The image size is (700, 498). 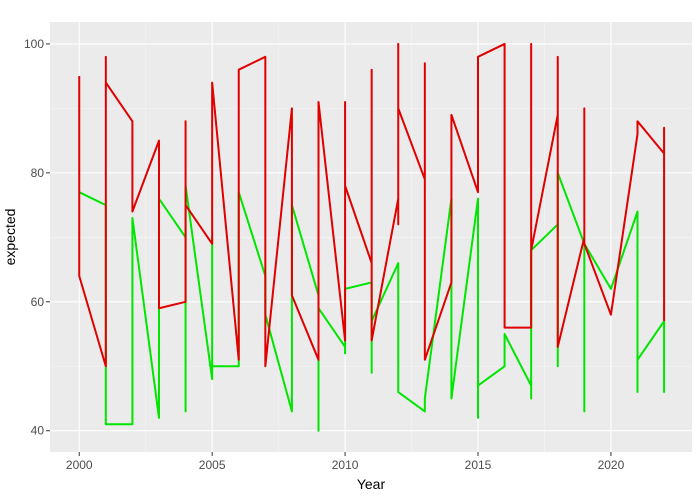 What do you see at coordinates (10, 237) in the screenshot?
I see `y-axis-title: expected` at bounding box center [10, 237].